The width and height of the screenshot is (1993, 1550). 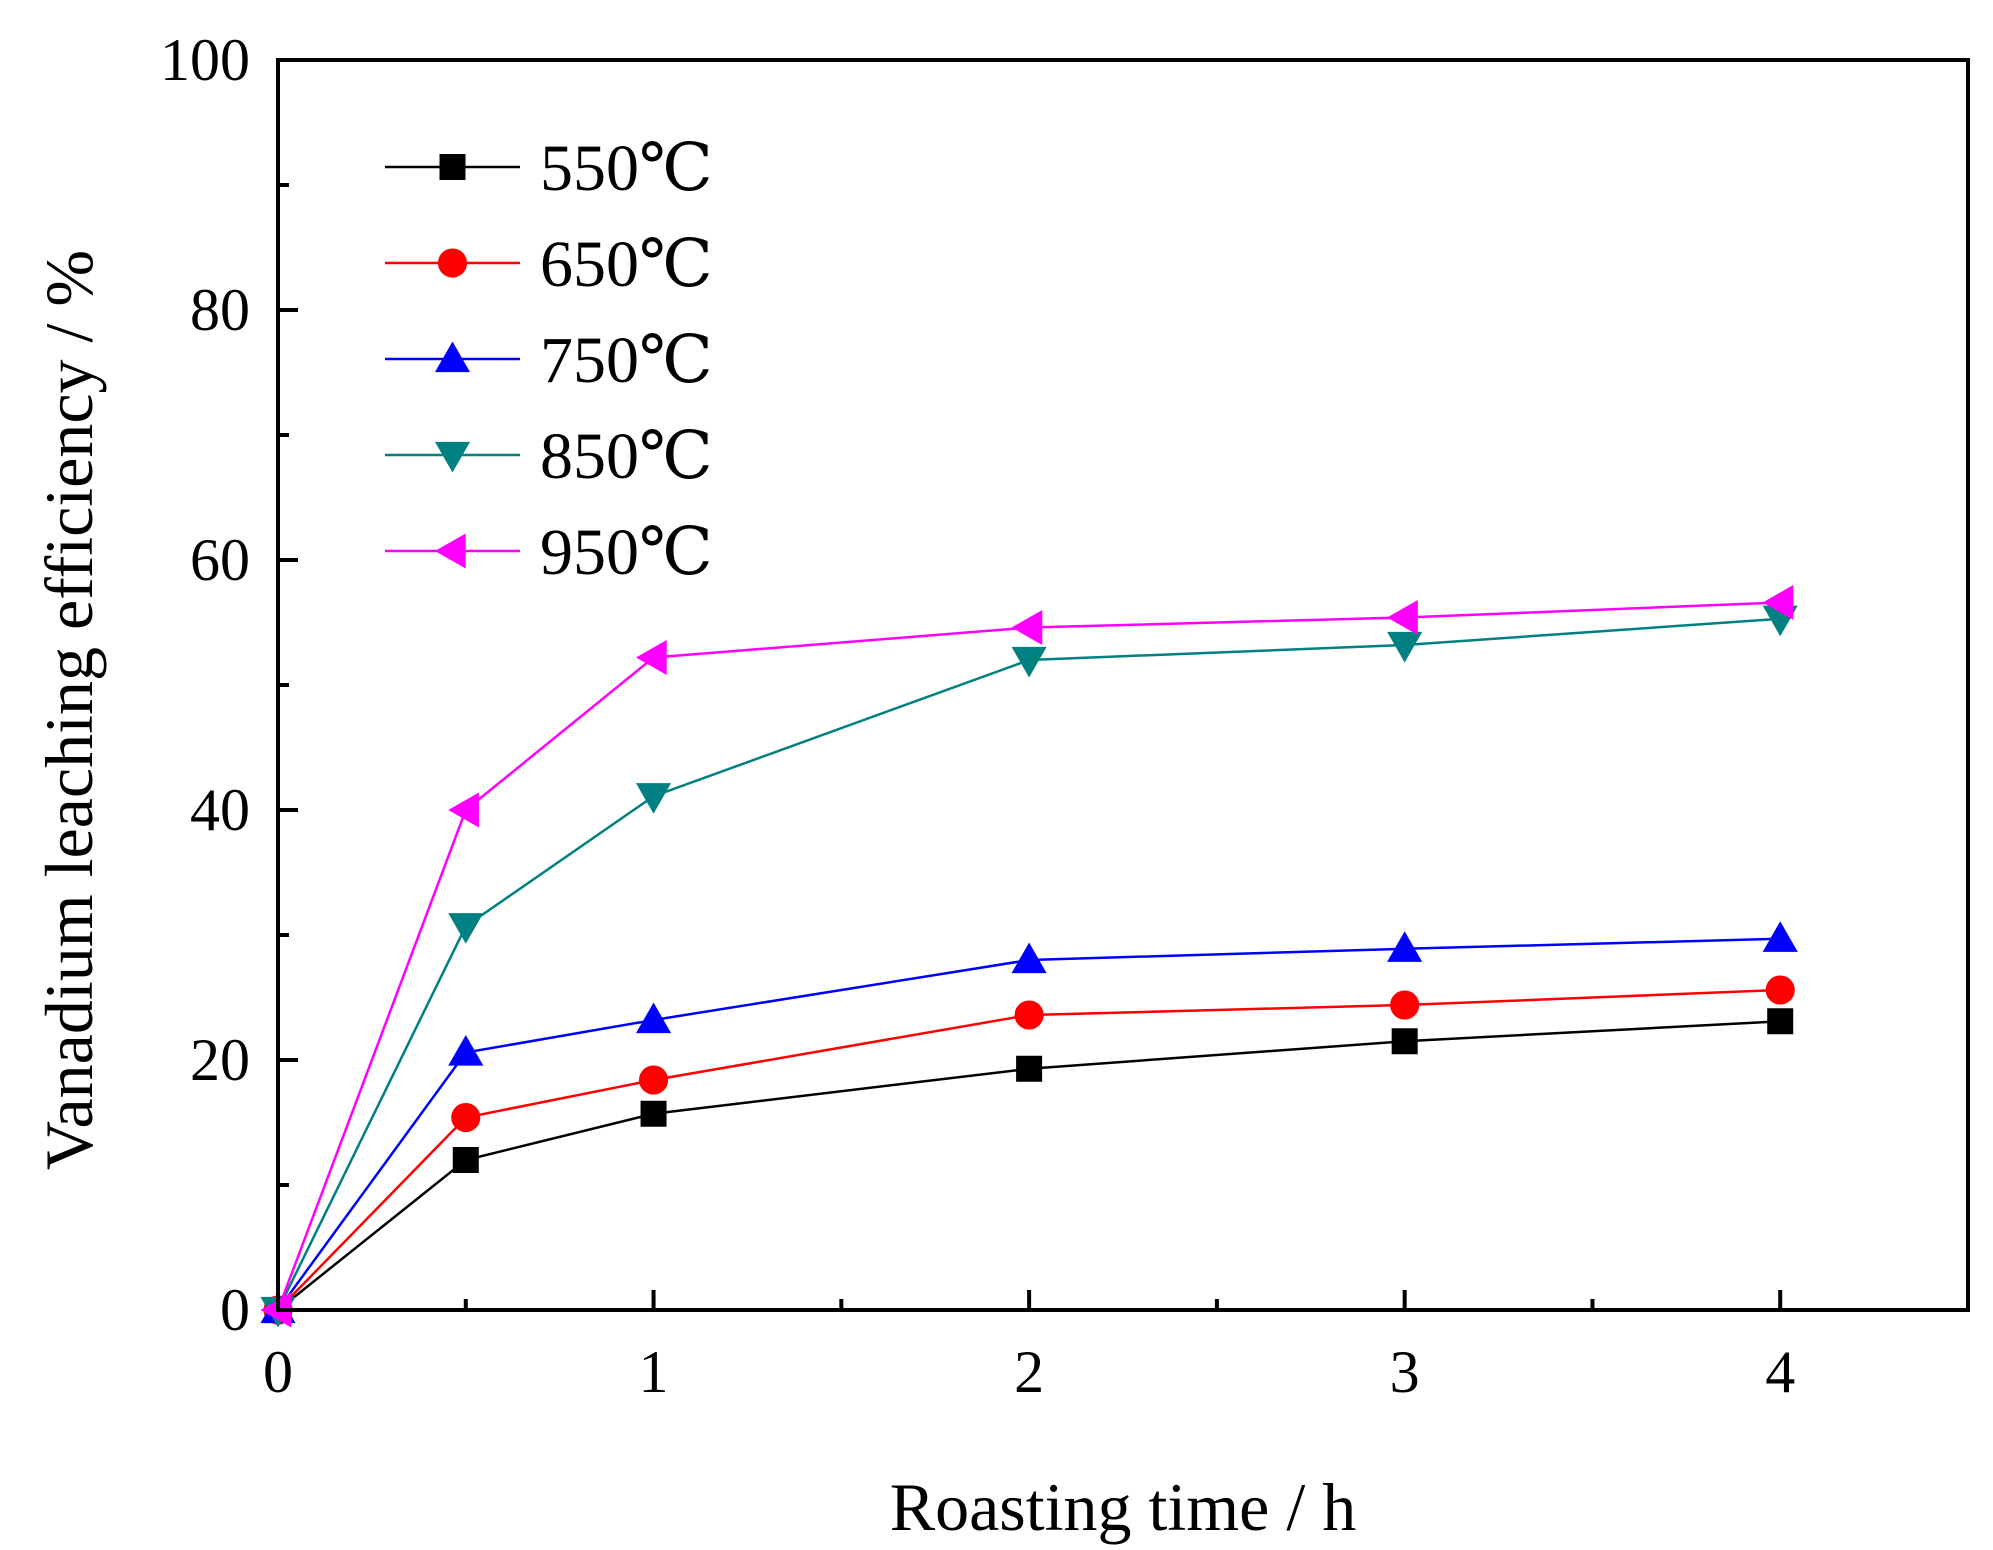 What do you see at coordinates (626, 168) in the screenshot?
I see `legend-label: 550℃` at bounding box center [626, 168].